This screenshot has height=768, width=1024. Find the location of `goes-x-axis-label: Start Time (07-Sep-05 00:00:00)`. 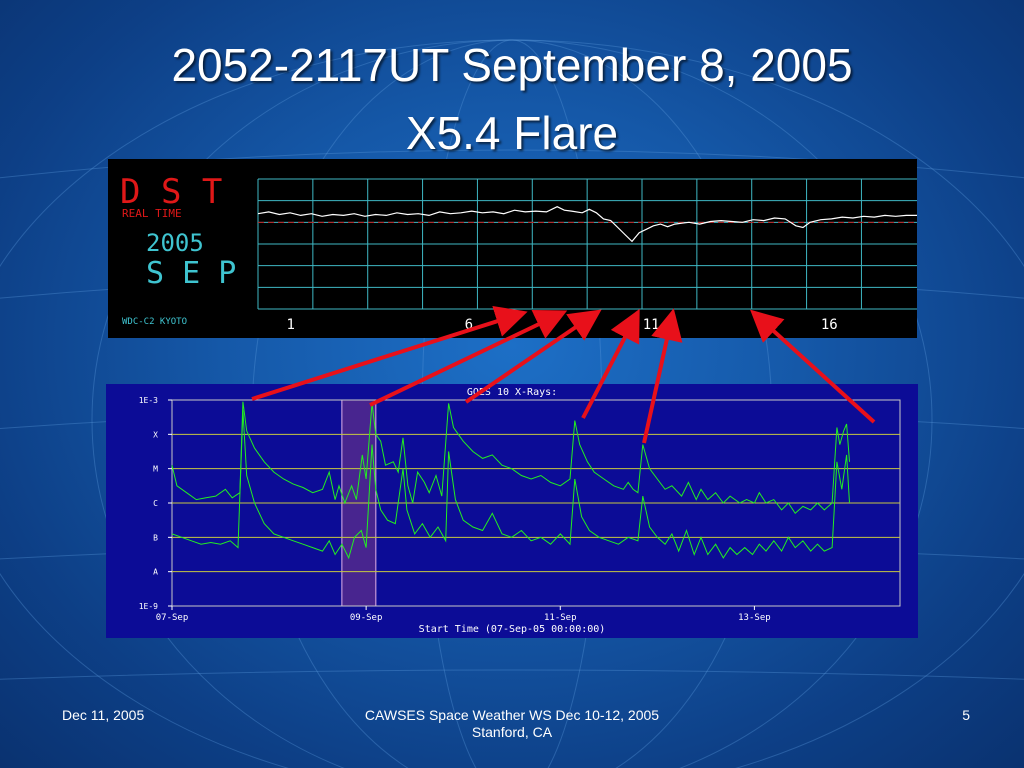

goes-x-axis-label: Start Time (07-Sep-05 00:00:00) is located at coordinates (512, 629).